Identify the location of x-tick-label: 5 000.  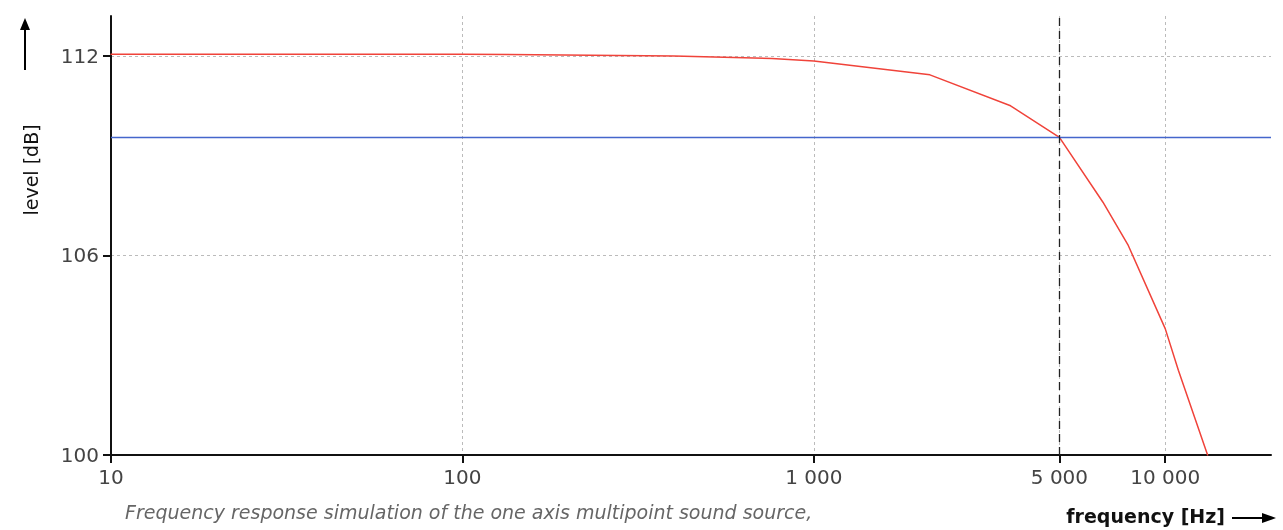
(1059, 477).